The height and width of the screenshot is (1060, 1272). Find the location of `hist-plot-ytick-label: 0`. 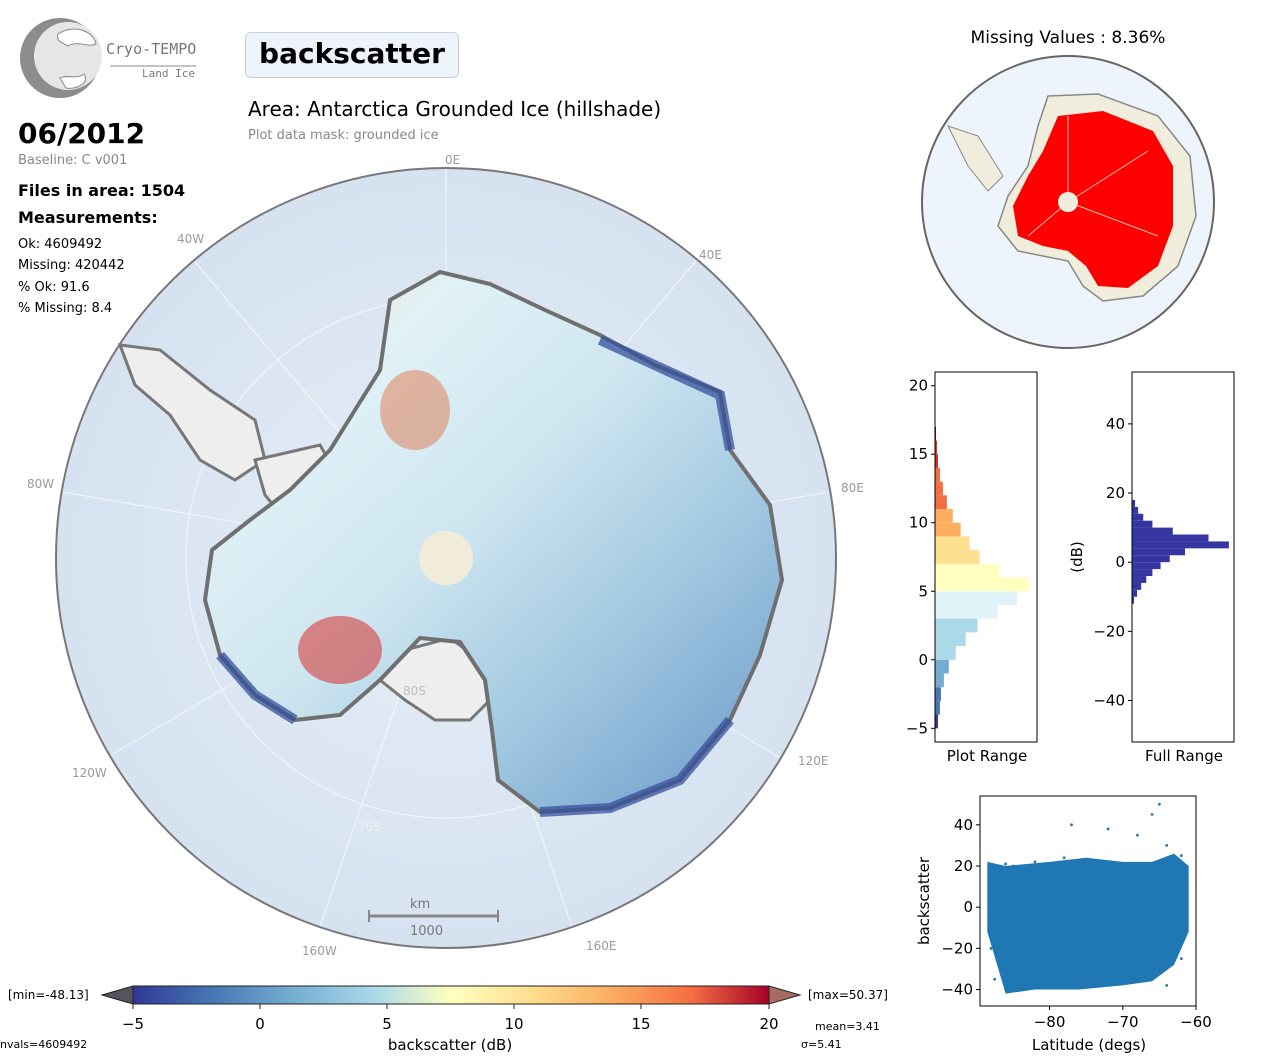

hist-plot-ytick-label: 0 is located at coordinates (923, 660).